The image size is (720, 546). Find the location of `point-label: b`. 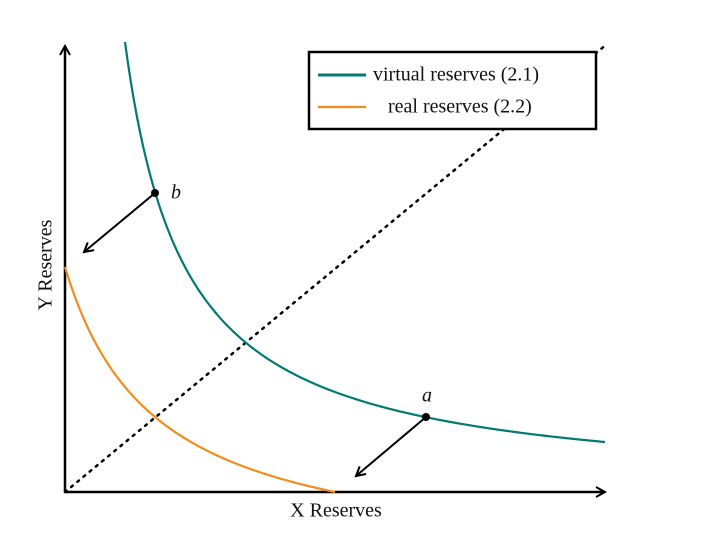

point-label: b is located at coordinates (176, 193).